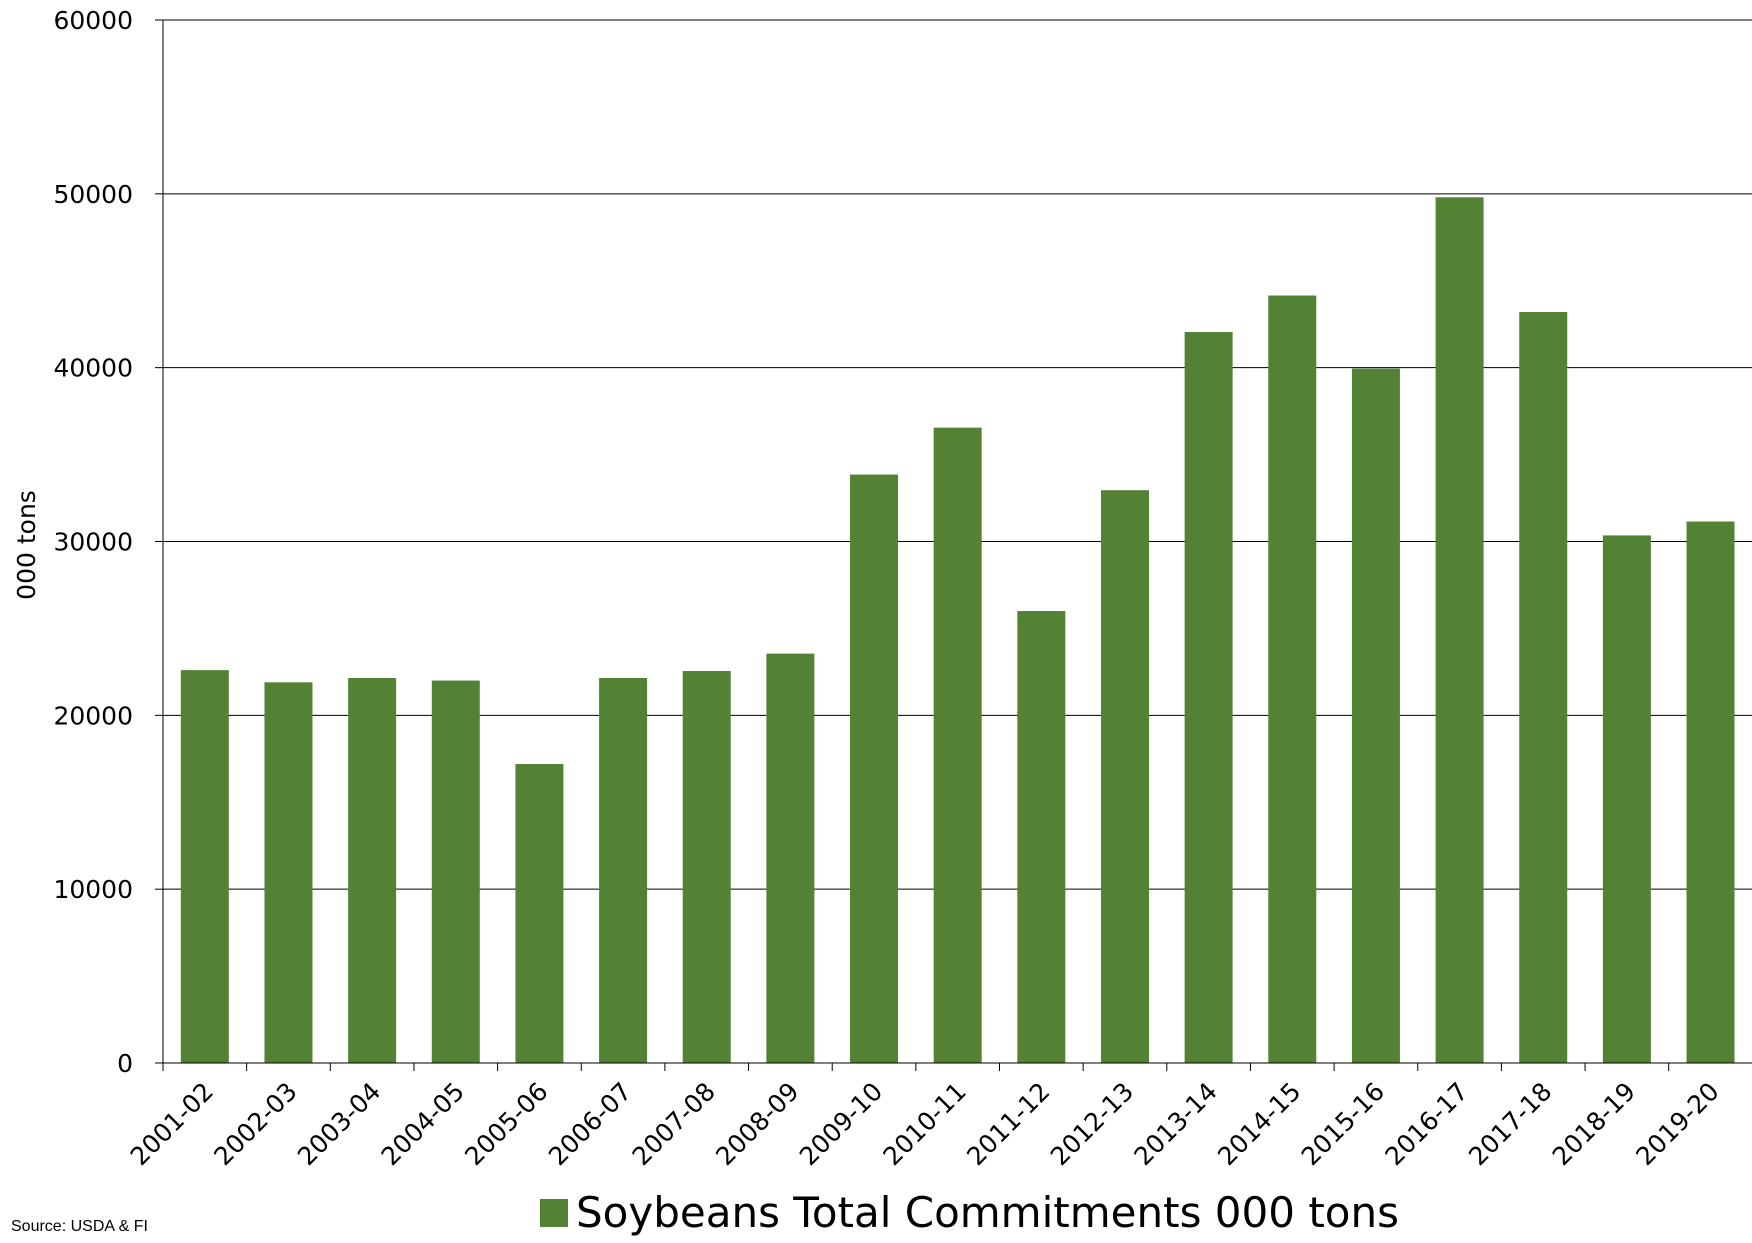  What do you see at coordinates (841, 1124) in the screenshot?
I see `x-tick-label: 2009-10` at bounding box center [841, 1124].